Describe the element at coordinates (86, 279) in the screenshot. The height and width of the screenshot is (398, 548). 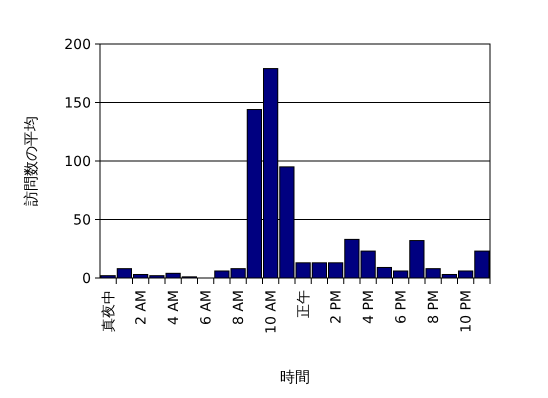
I see `y-tick-label: 0` at that location.